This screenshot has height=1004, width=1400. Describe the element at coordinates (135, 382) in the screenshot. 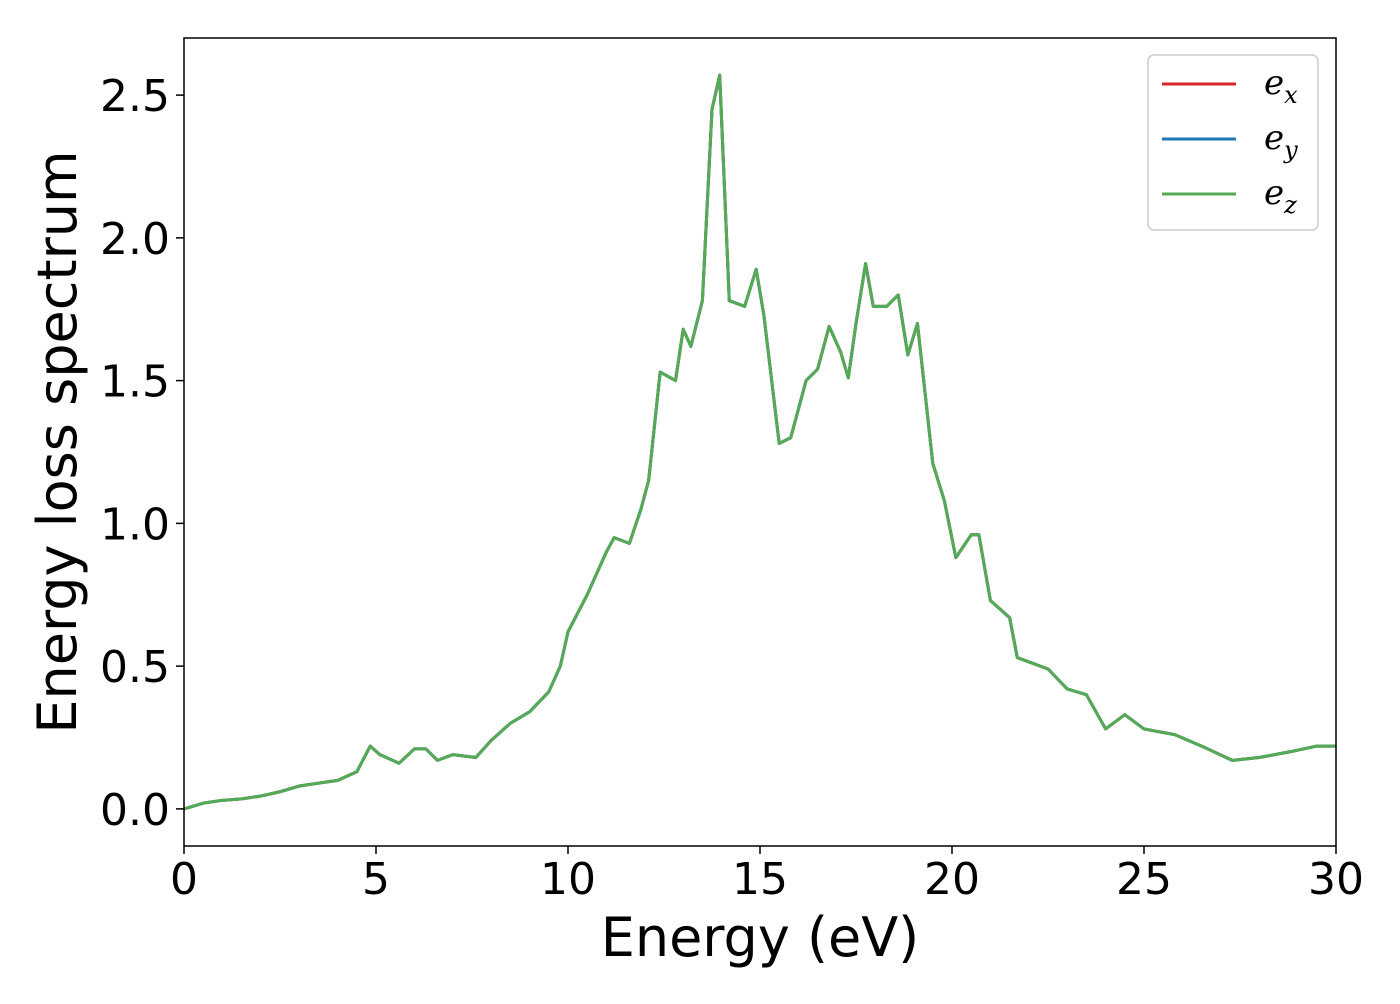

I see `y-tick-label: 1.5` at that location.